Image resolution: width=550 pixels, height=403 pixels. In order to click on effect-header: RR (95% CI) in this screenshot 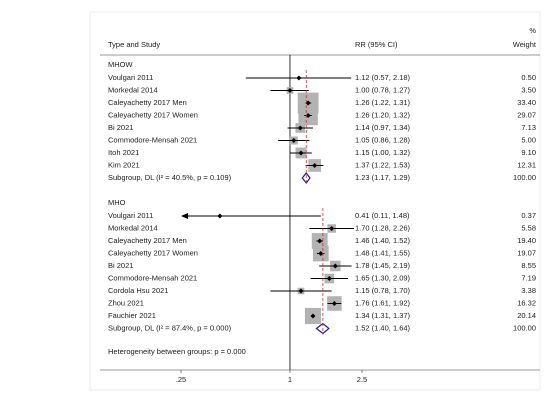, I will do `click(376, 44)`.